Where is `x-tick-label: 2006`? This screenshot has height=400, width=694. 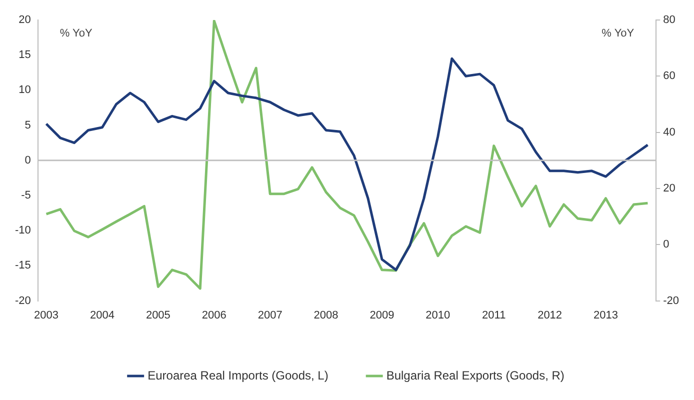 x-tick-label: 2006 is located at coordinates (214, 315).